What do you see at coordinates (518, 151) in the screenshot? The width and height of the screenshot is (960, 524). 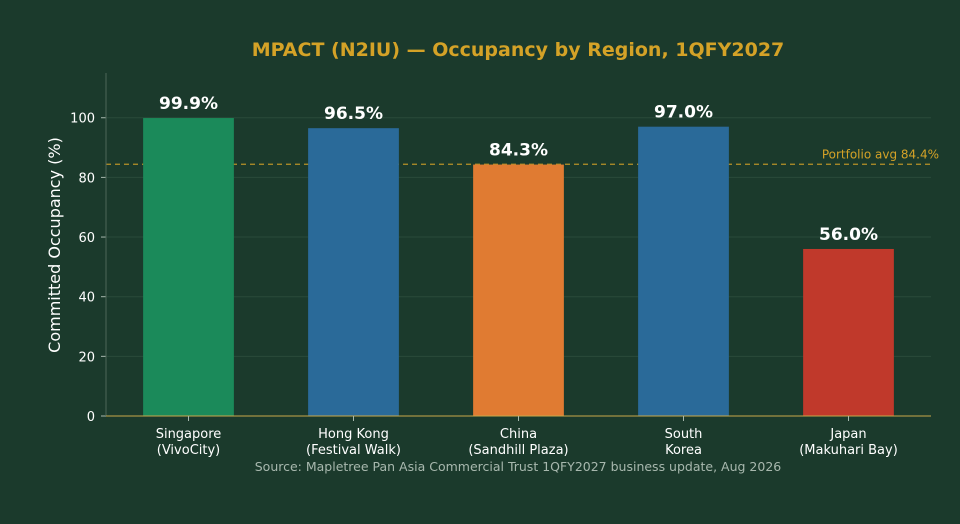 I see `bar-value-label: 84.3%` at bounding box center [518, 151].